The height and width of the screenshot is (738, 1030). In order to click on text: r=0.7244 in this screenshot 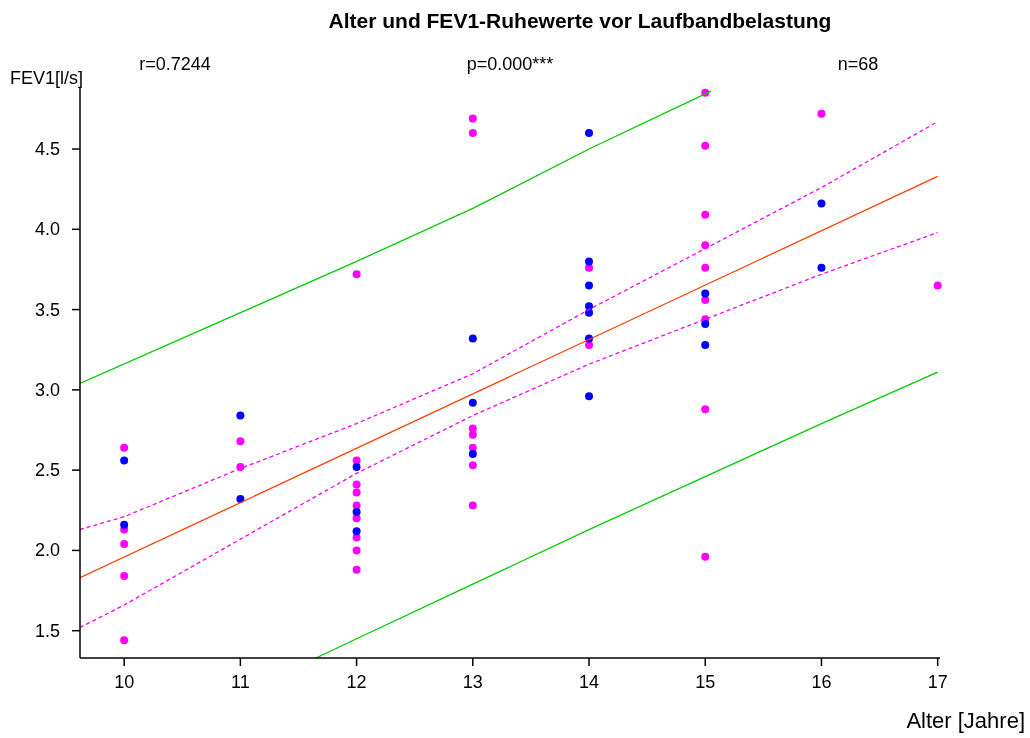, I will do `click(175, 64)`.